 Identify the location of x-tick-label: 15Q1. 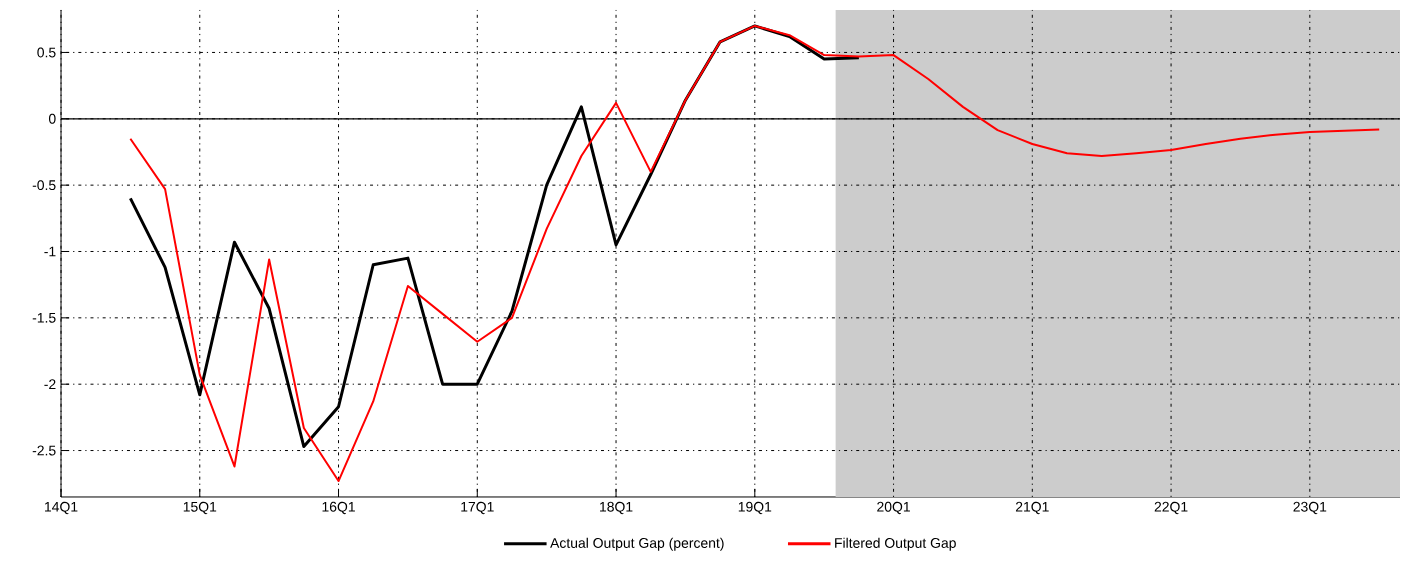
(200, 508).